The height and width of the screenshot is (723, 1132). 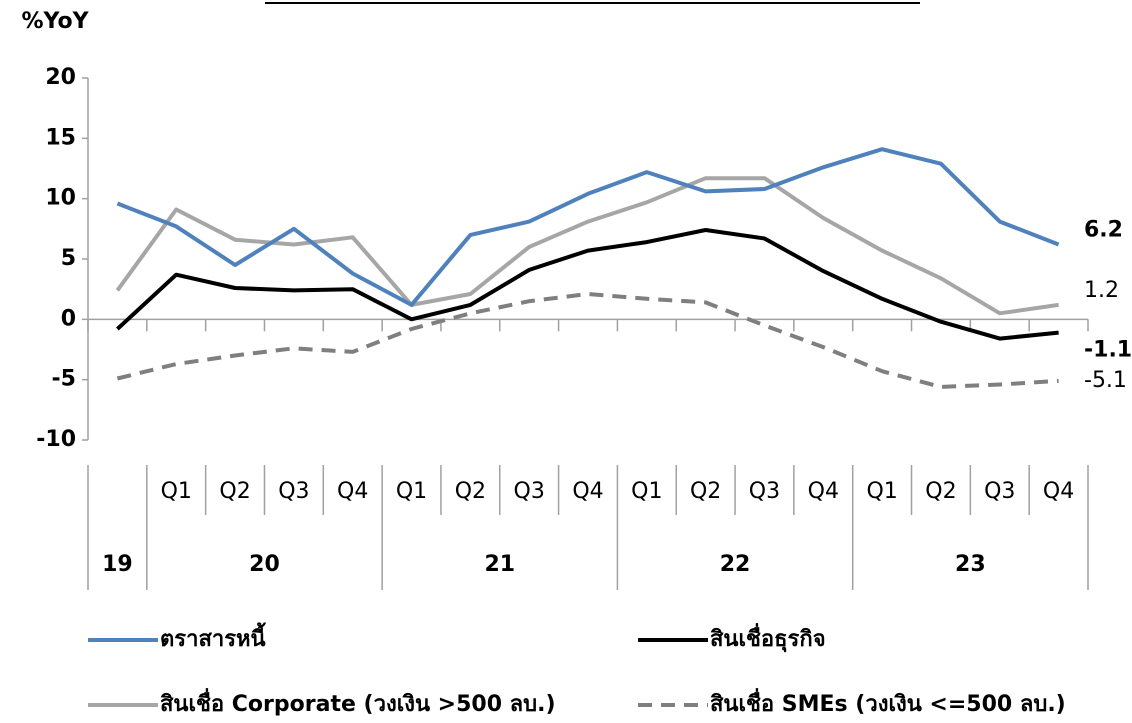 What do you see at coordinates (1101, 290) in the screenshot?
I see `end-label: 1.2` at bounding box center [1101, 290].